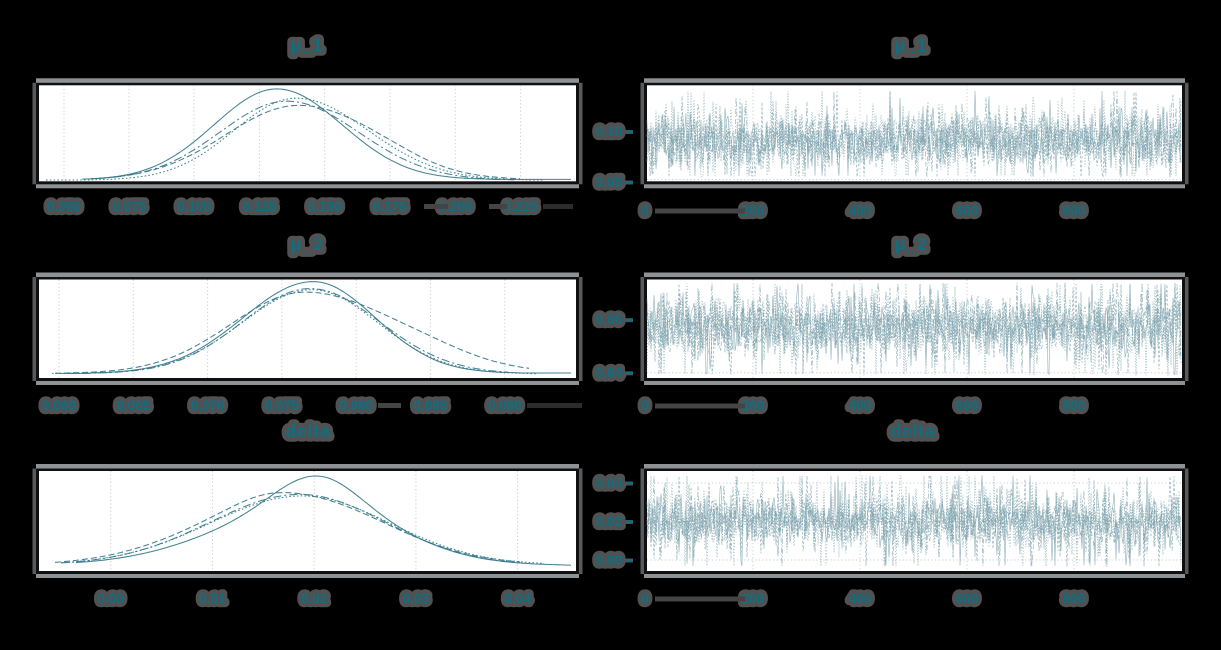 This screenshot has width=1221, height=650. Describe the element at coordinates (609, 182) in the screenshot. I see `svg-text: 0.05` at that location.